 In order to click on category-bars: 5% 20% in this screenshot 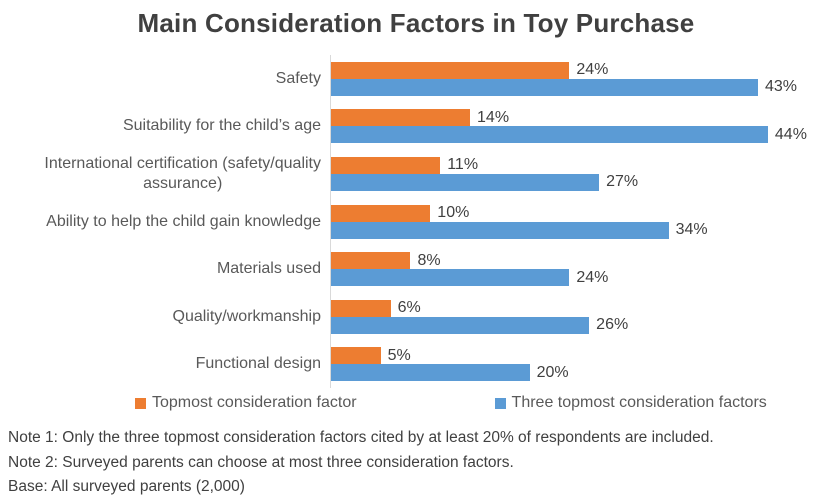, I will do `click(581, 364)`.